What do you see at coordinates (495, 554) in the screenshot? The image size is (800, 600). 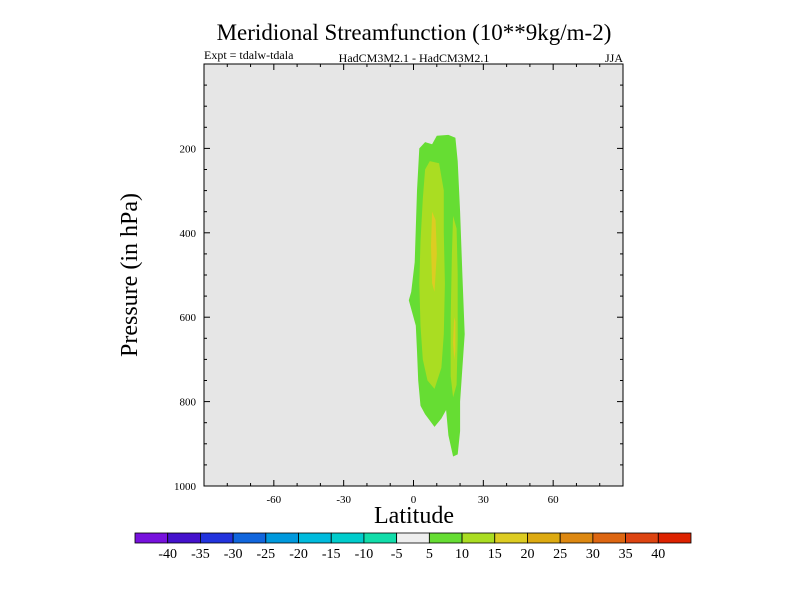 I see `colorbar-label: 15` at bounding box center [495, 554].